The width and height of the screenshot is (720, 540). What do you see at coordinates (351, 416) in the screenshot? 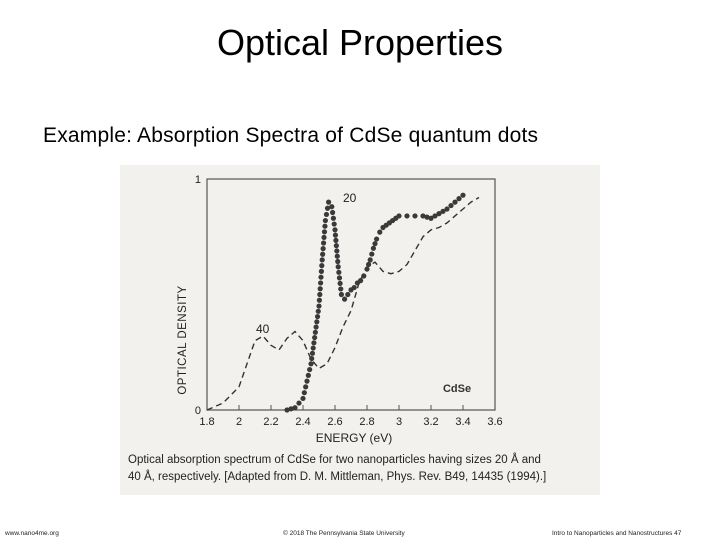
I see `x-axis-ticks: 1.8 2 2.2 2.4 2.6 2.8 3 3.2 3.4 3.6` at bounding box center [351, 416].